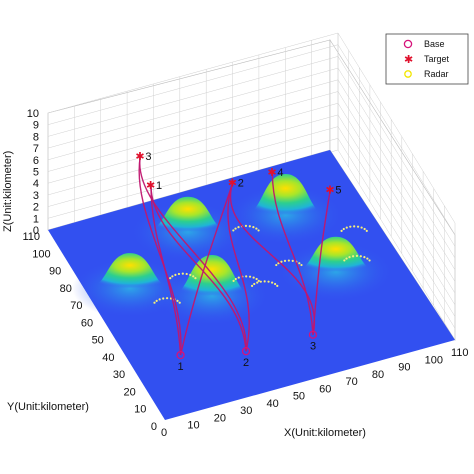 The height and width of the screenshot is (474, 474). I want to click on x-tick-label: 20, so click(220, 418).